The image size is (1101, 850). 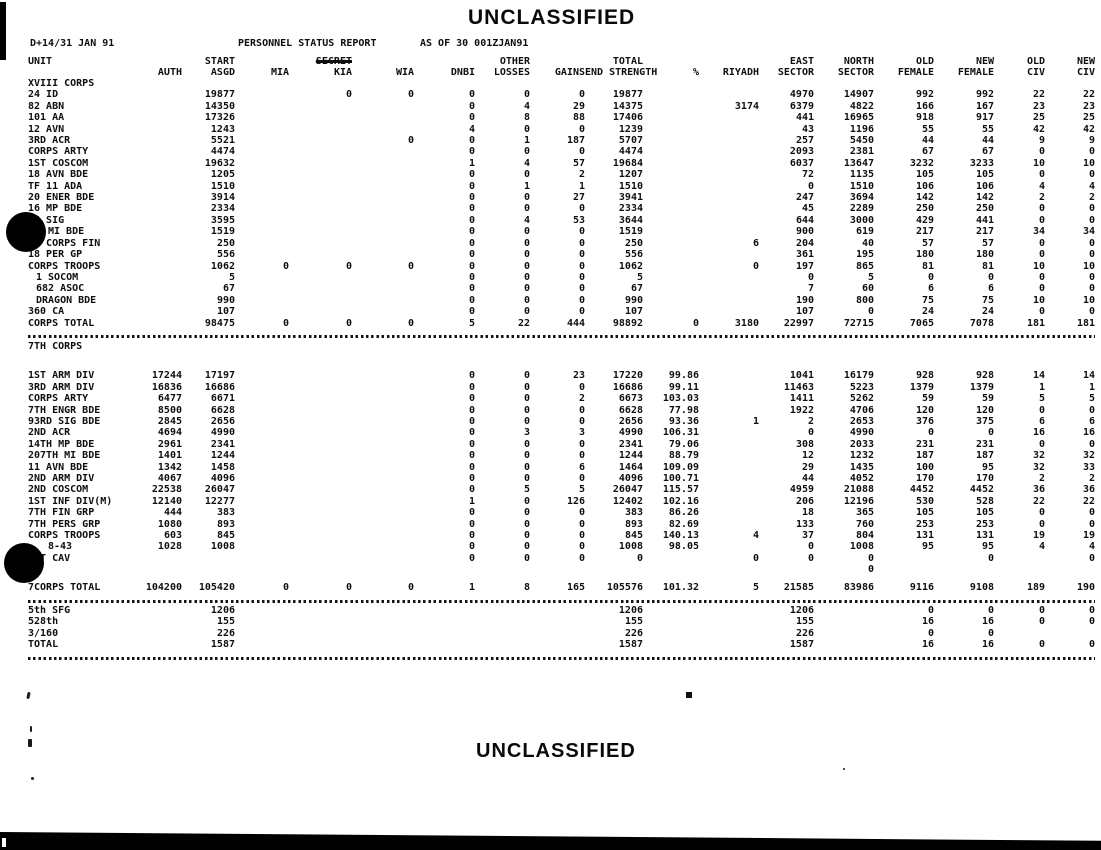 I want to click on value-cell: 19632, so click(x=219, y=163).